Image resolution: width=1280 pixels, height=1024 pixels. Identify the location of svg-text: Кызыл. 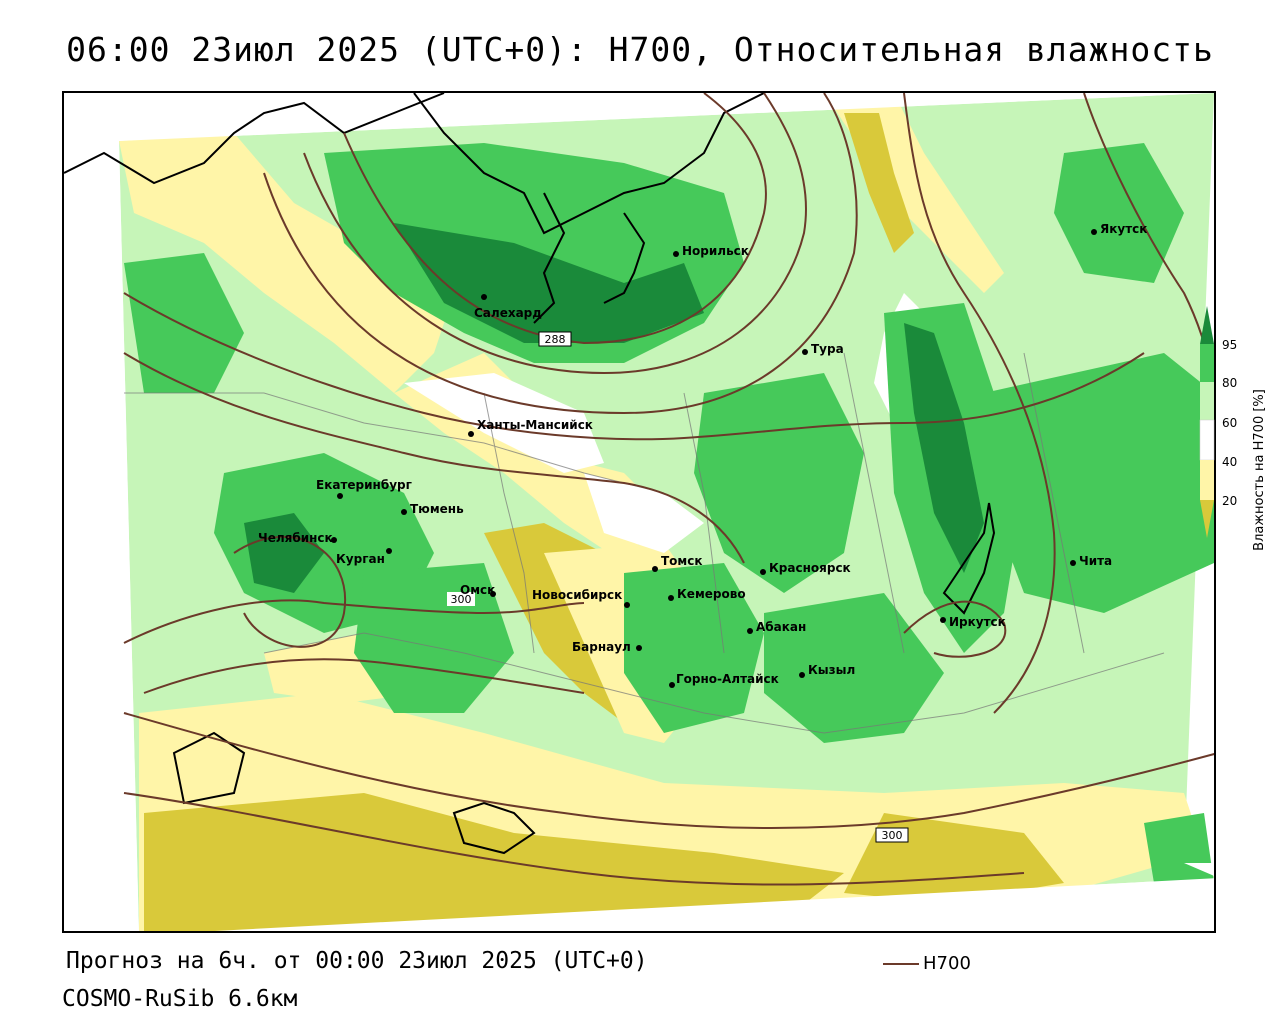
(831, 670).